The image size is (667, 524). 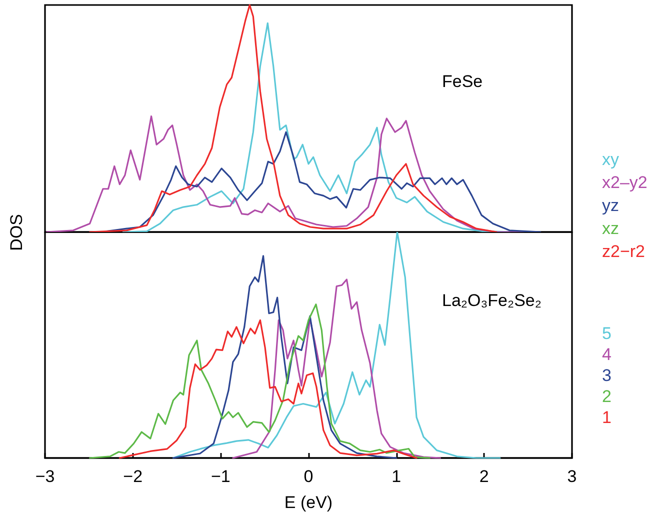 What do you see at coordinates (607, 333) in the screenshot?
I see `text: 5` at bounding box center [607, 333].